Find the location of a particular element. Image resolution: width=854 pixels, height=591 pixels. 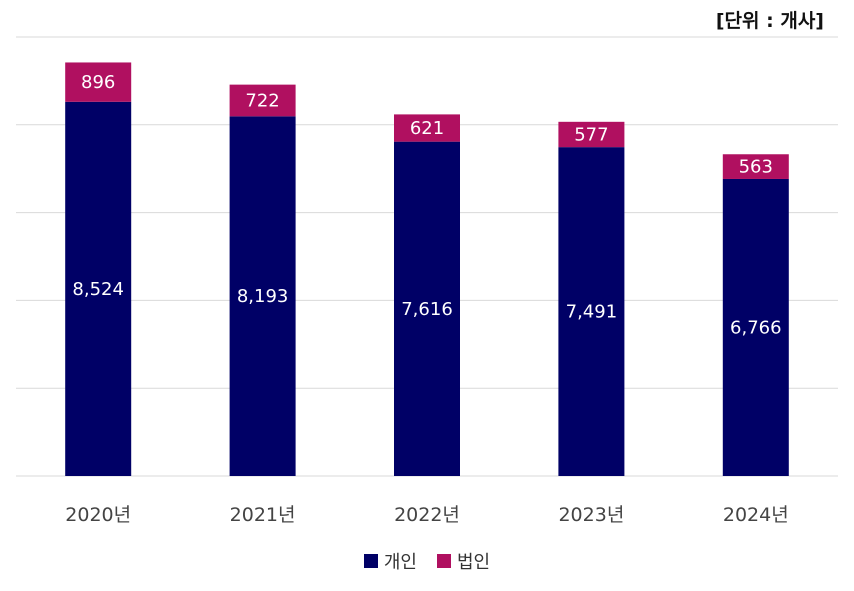

data-label-corporate-2: 621 is located at coordinates (427, 128).